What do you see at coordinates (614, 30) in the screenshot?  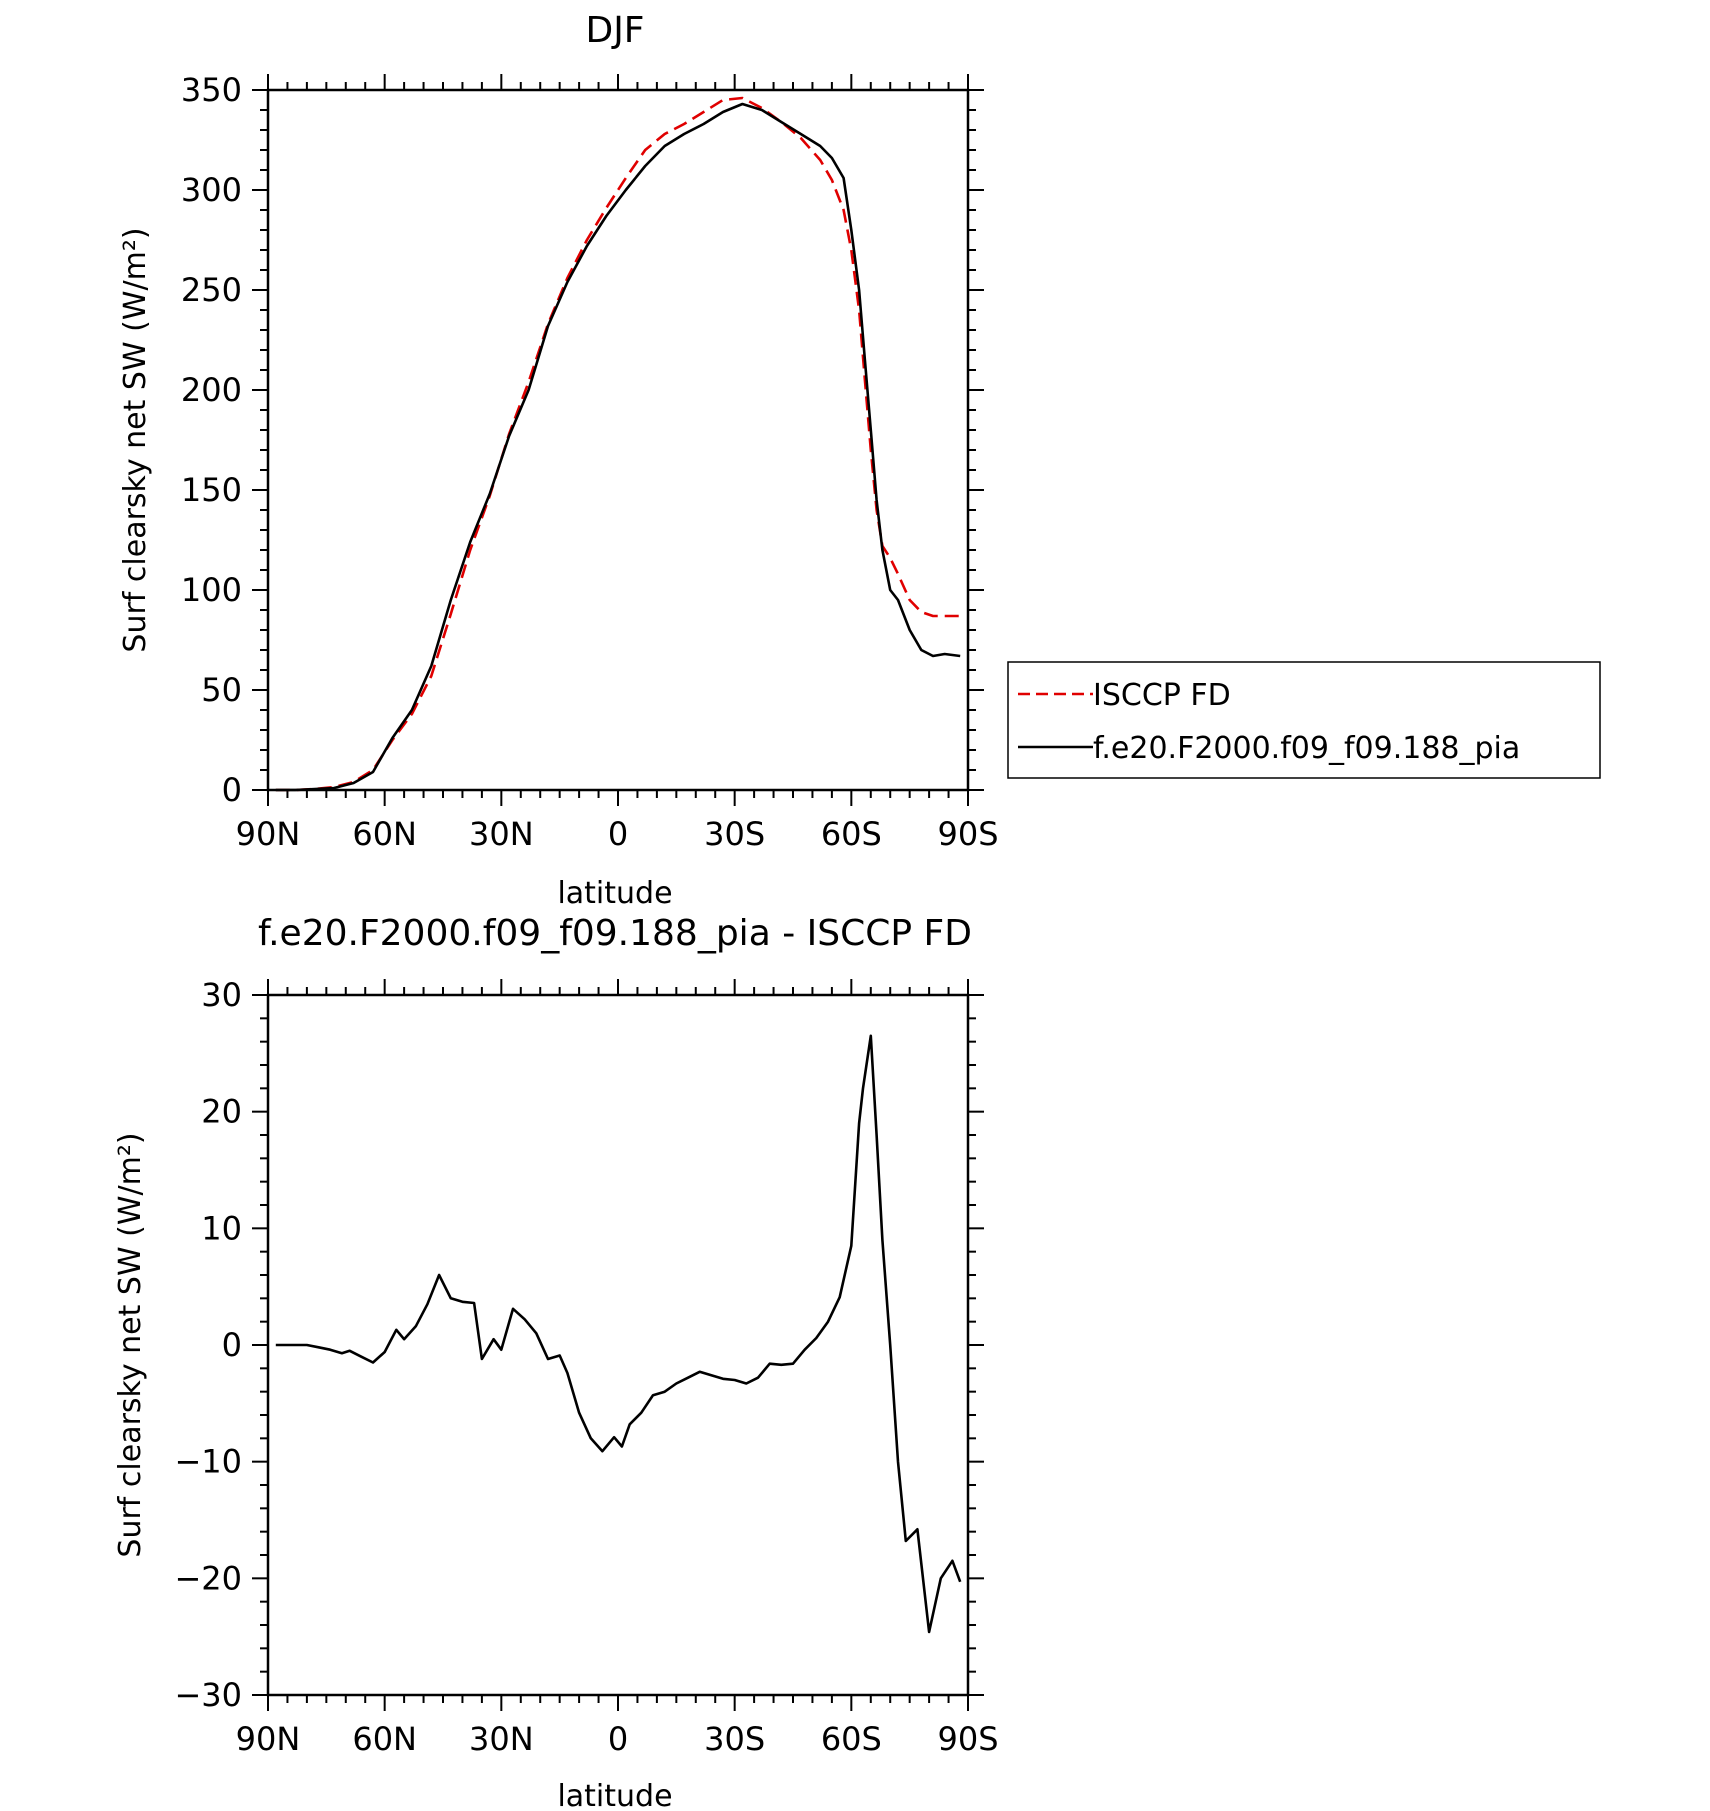 I see `top-chart-title: DJF` at bounding box center [614, 30].